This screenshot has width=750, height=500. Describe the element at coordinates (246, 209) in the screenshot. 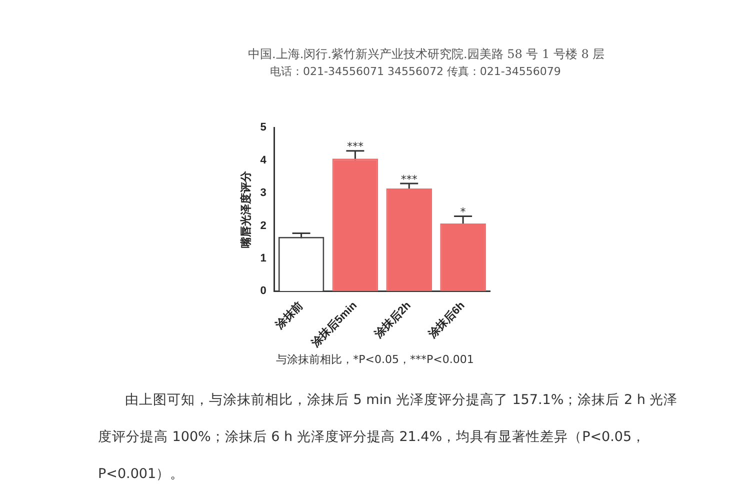

I see `y-axis-title: 嘴唇光泽度评分` at that location.